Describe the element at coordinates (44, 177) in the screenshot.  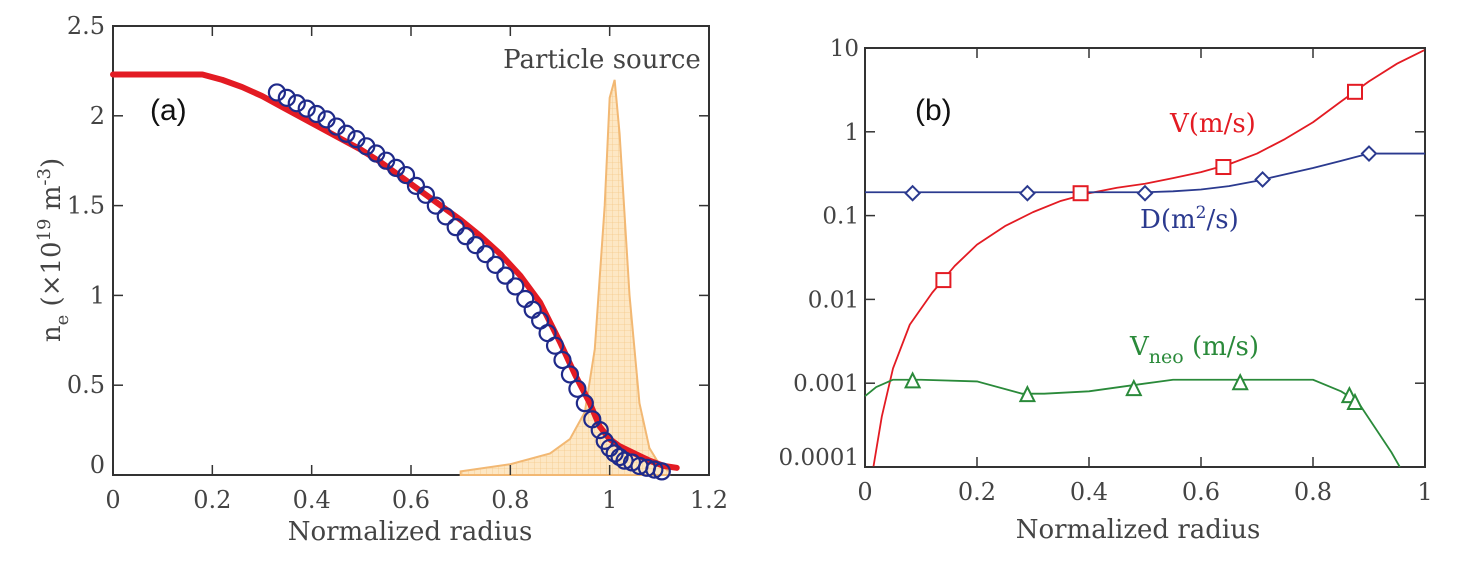
I see `y-label-exp-3: -3` at that location.